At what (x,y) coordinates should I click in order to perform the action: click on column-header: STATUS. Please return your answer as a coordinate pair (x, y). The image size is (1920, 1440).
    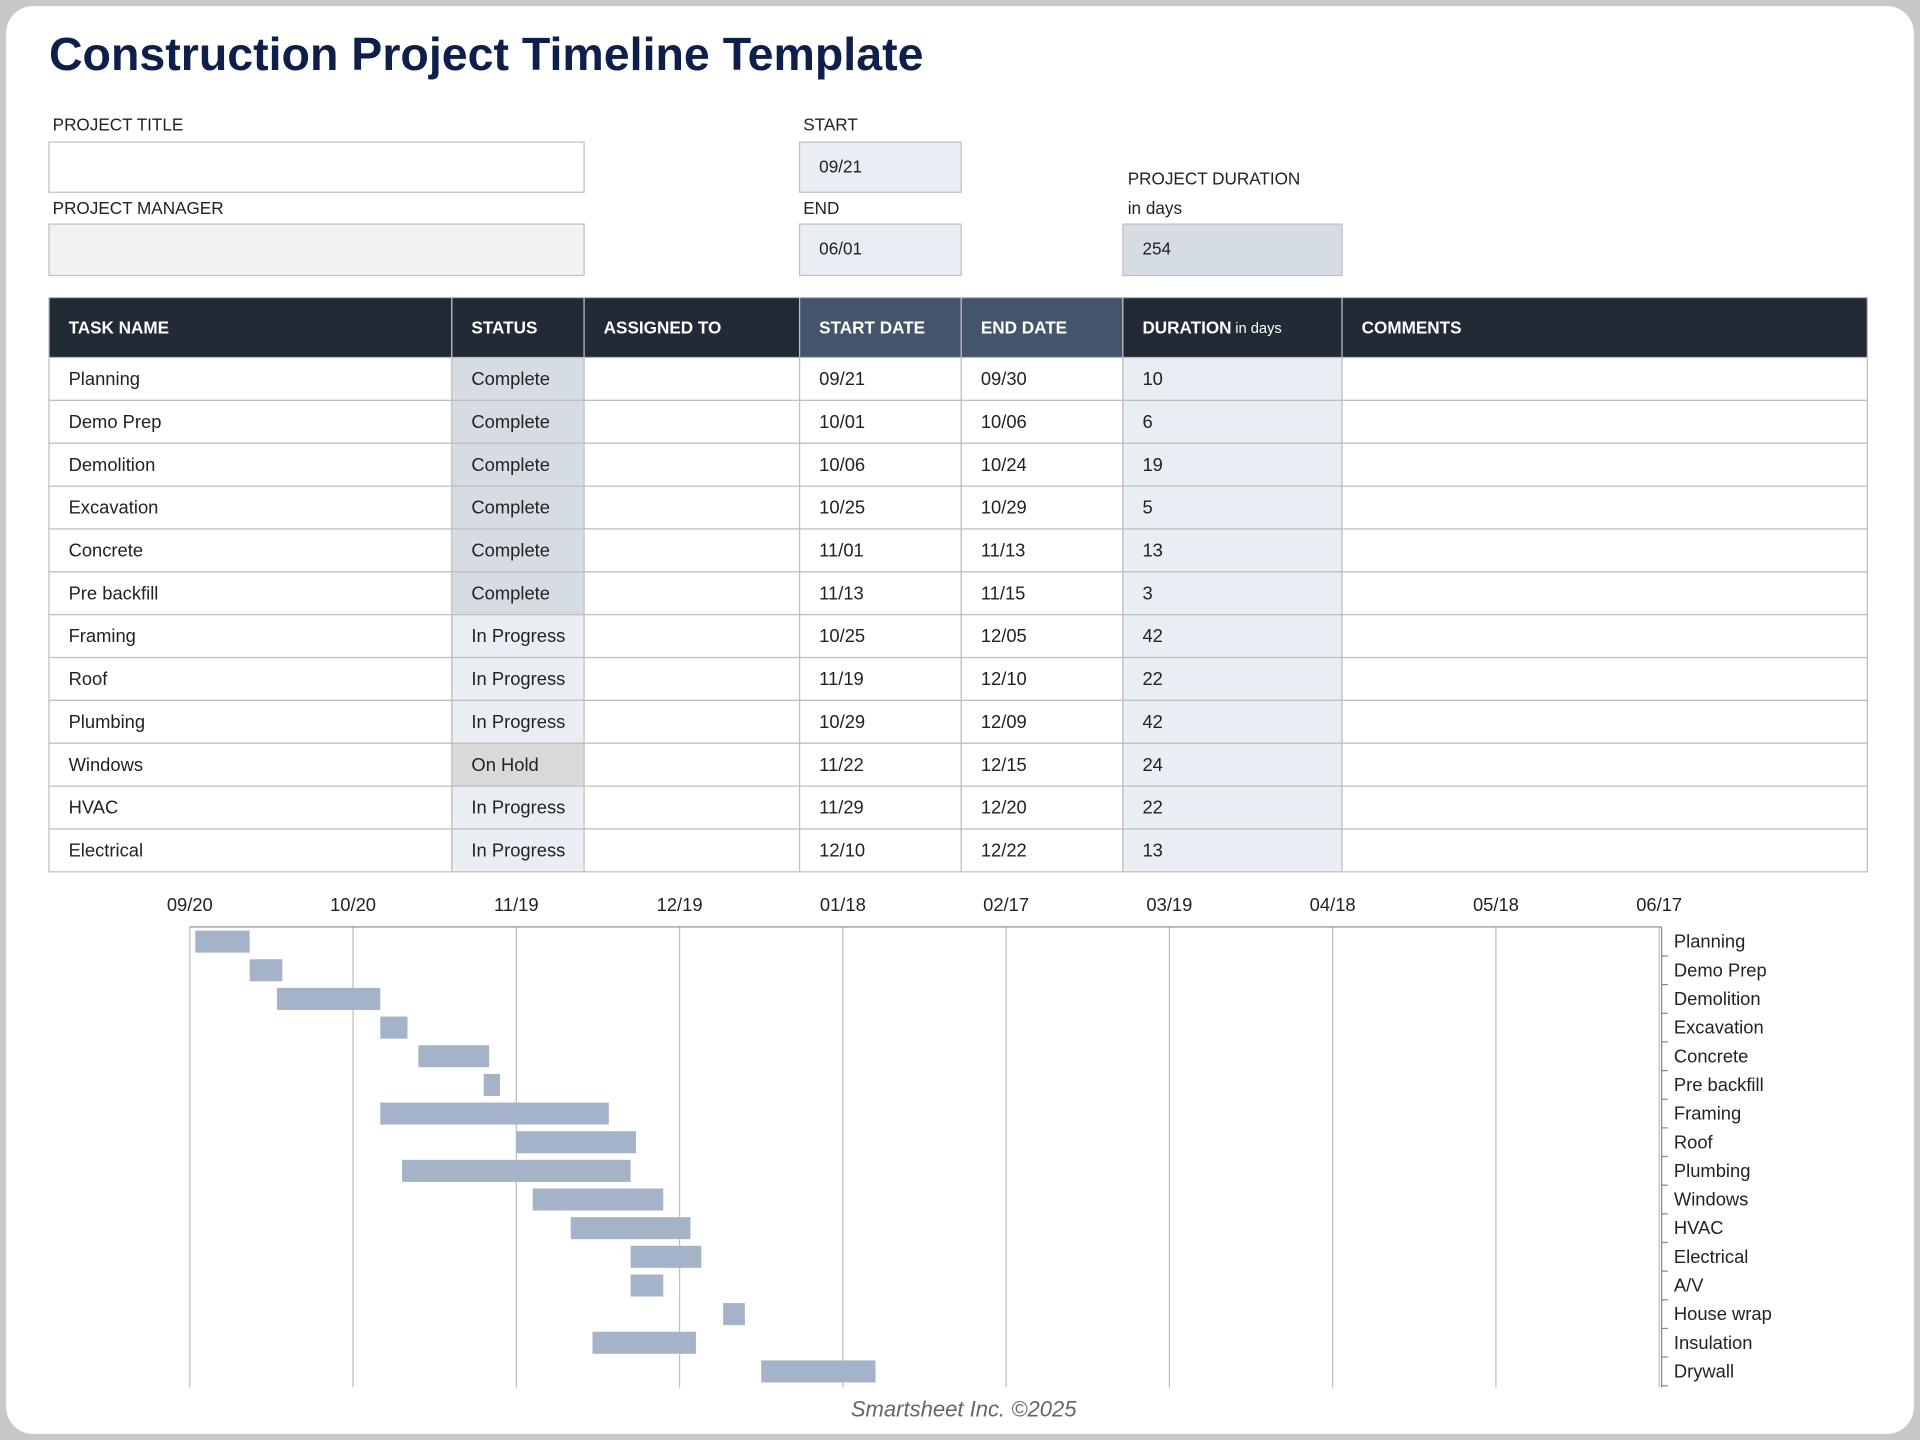
    Looking at the image, I should click on (504, 327).